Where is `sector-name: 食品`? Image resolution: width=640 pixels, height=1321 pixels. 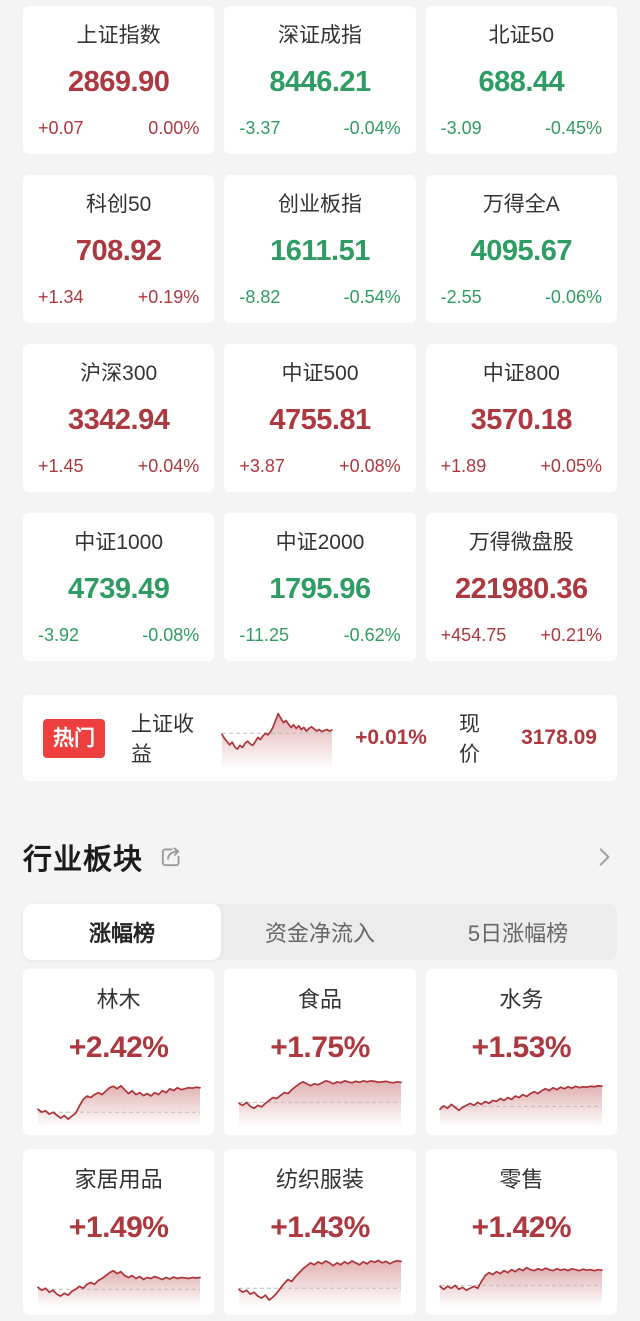
sector-name: 食品 is located at coordinates (319, 999).